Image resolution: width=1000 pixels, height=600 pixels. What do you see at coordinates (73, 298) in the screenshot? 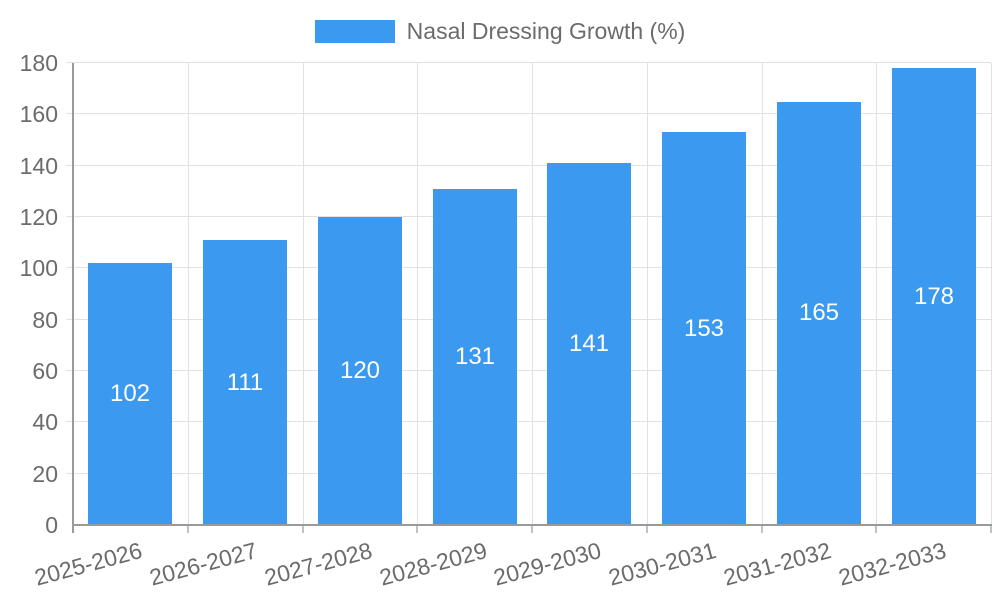
I see `y-axis-line` at bounding box center [73, 298].